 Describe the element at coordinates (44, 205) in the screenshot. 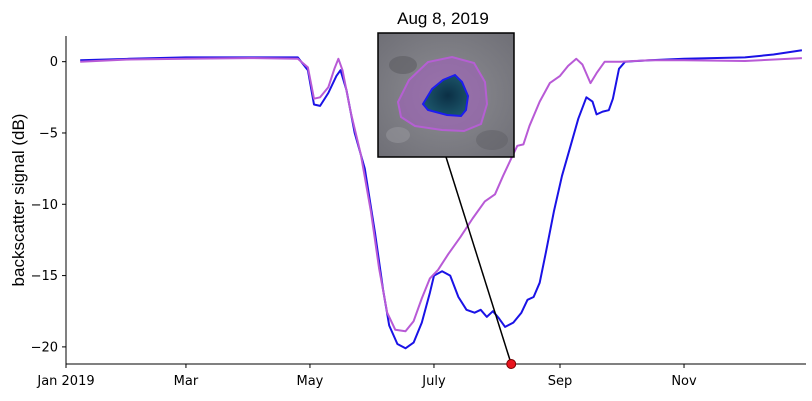

I see `y-tick-label: −10` at that location.